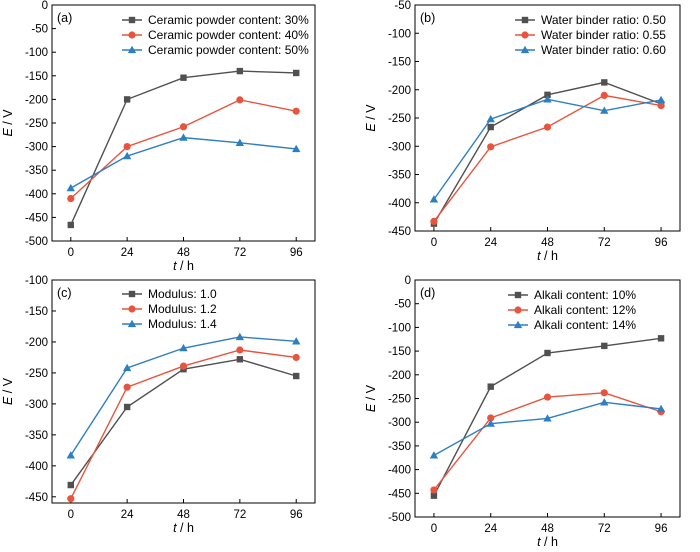  Describe the element at coordinates (603, 35) in the screenshot. I see `legend-entry: Water binder ratio: 0.55` at that location.